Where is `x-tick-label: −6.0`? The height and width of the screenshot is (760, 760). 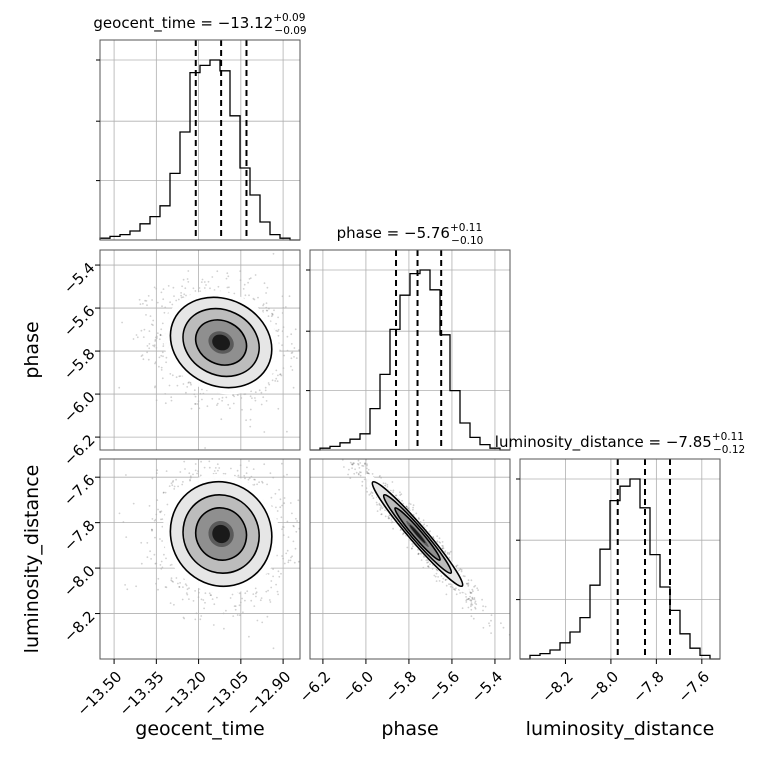 x-tick-label: −6.0 is located at coordinates (358, 687).